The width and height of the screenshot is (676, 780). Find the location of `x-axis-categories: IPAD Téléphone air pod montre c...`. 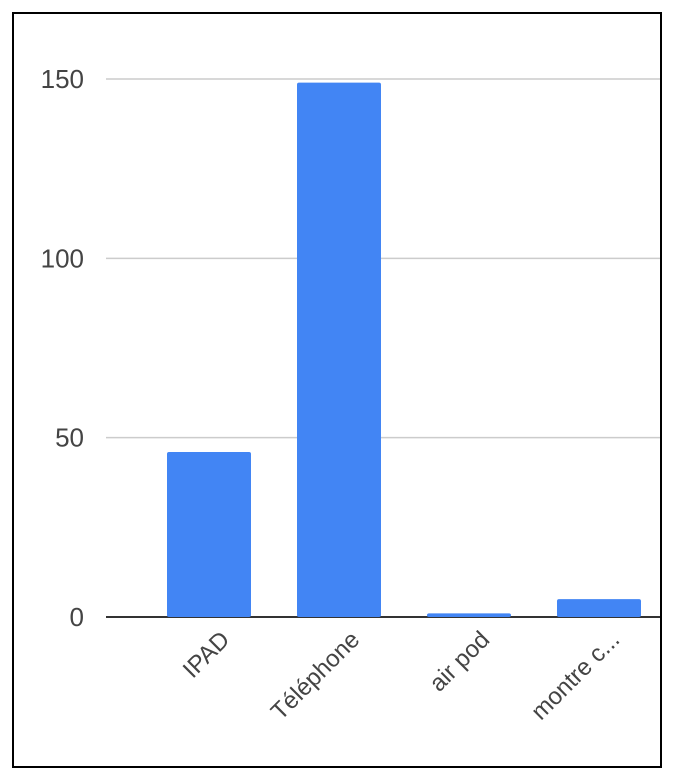

x-axis-categories: IPAD Téléphone air pod montre c... is located at coordinates (401, 675).